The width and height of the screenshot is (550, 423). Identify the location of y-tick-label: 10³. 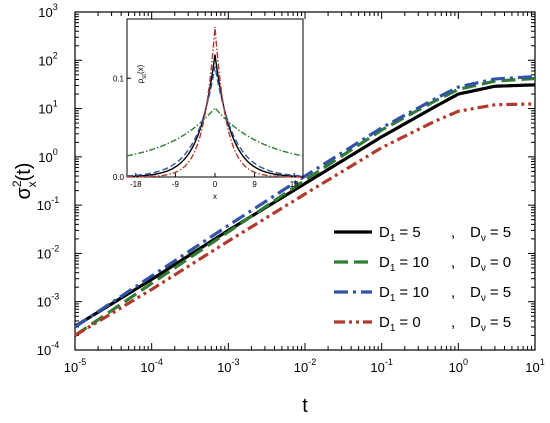
(47, 11).